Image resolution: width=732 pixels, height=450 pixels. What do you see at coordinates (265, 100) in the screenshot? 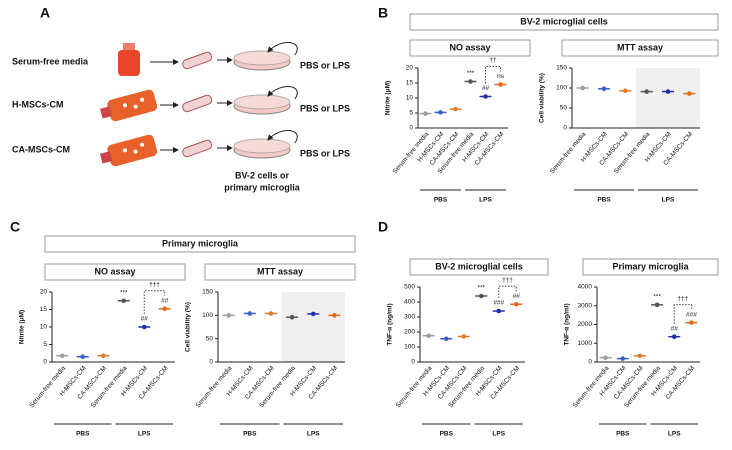
I see `dishes` at bounding box center [265, 100].